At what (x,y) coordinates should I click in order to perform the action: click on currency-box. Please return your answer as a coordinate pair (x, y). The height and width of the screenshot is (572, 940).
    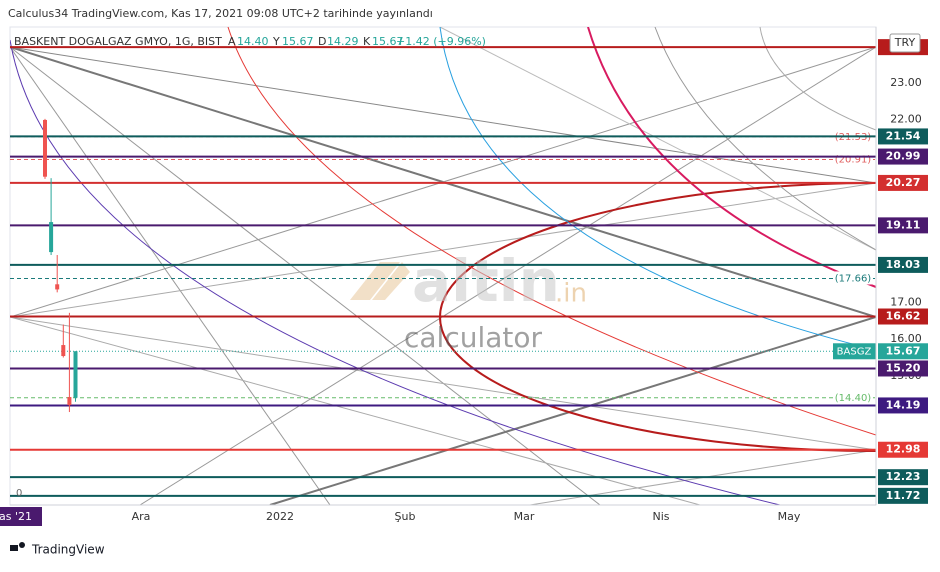
    Looking at the image, I should click on (905, 43).